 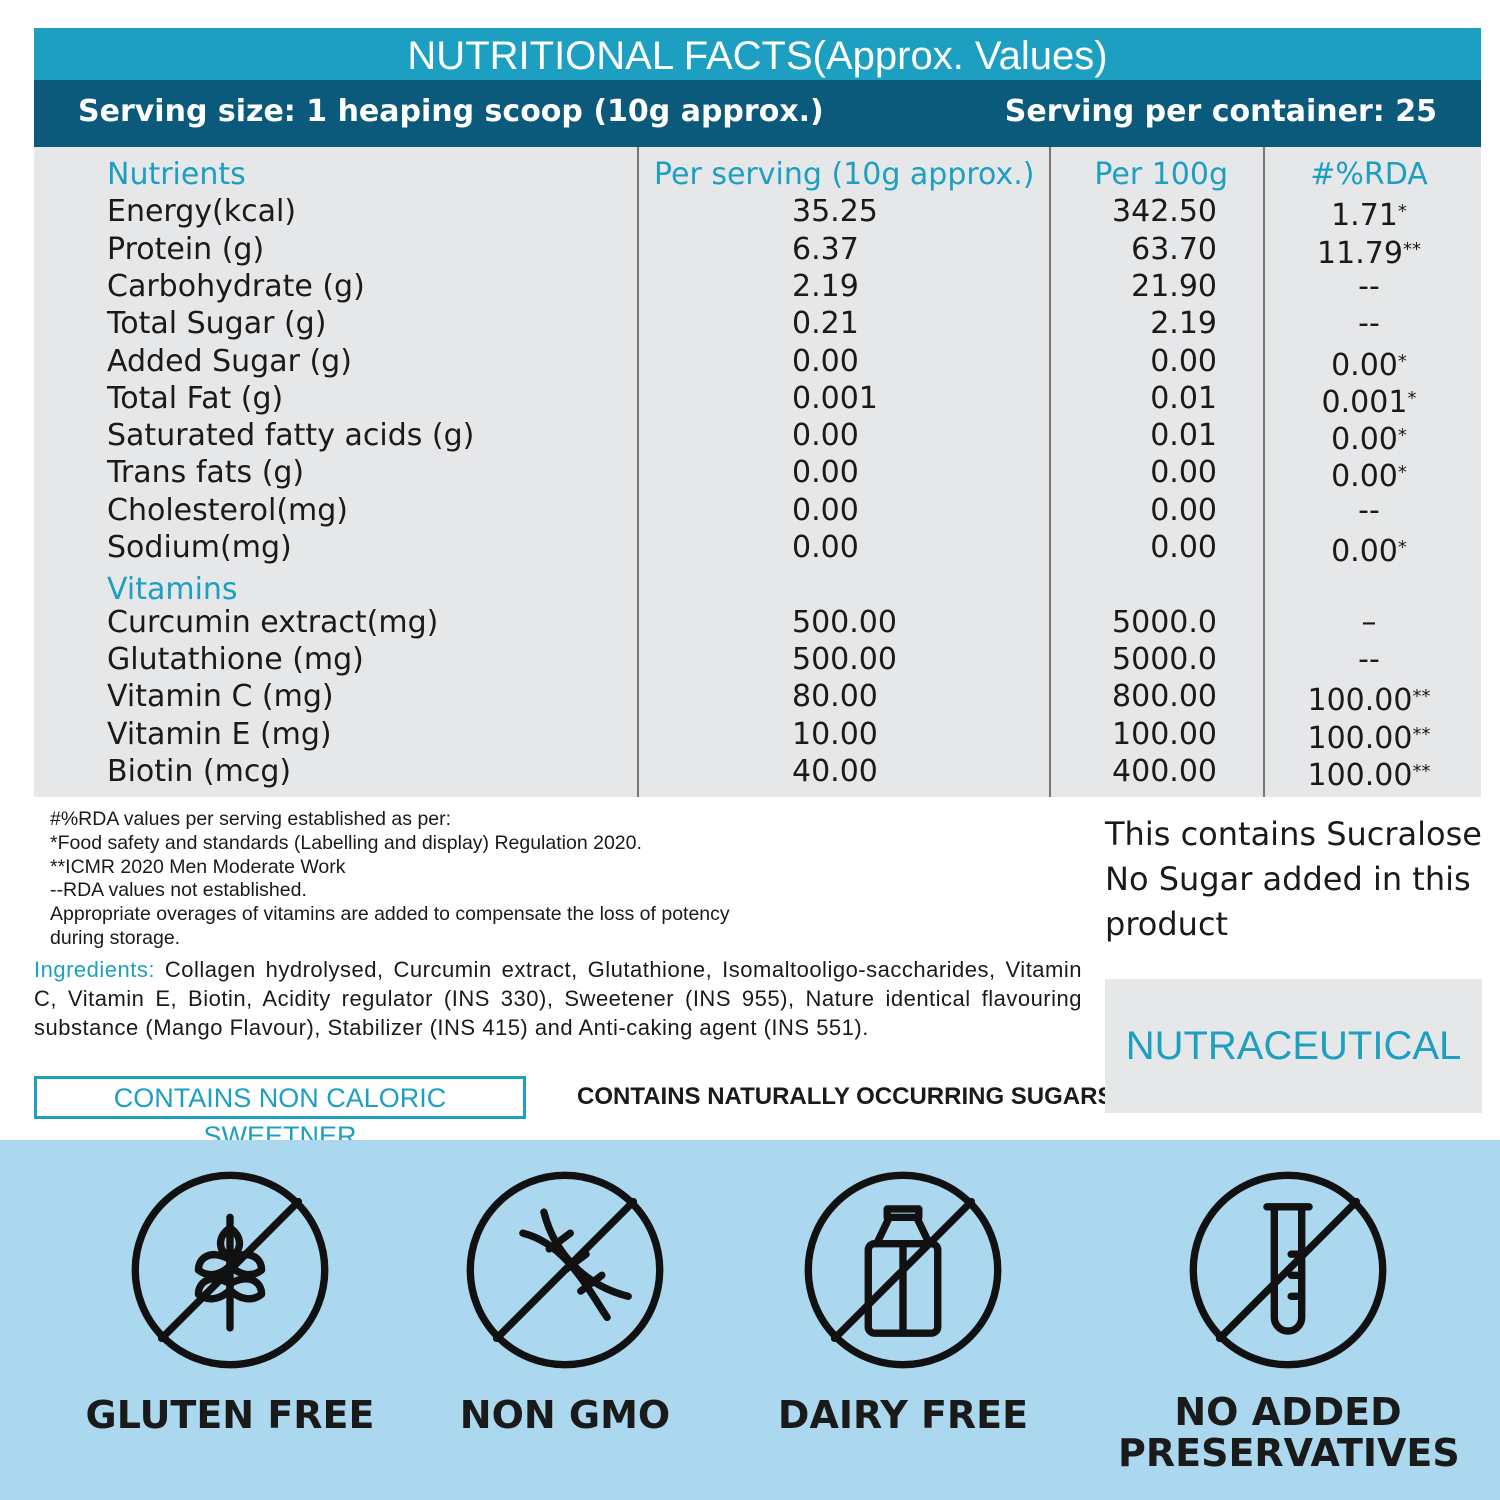 I want to click on nutrient-name: Biotin (mcg), so click(x=199, y=771).